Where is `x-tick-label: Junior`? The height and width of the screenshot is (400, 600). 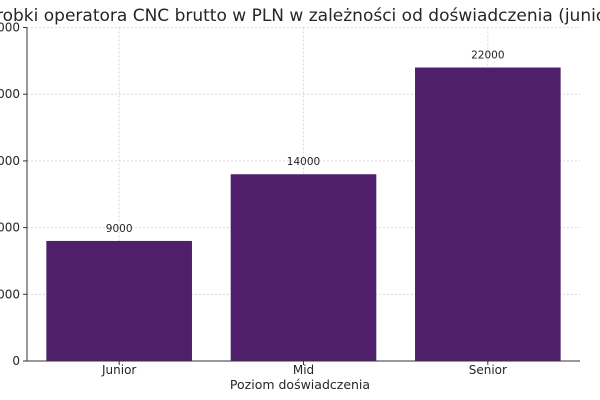
x-tick-label: Junior is located at coordinates (118, 370).